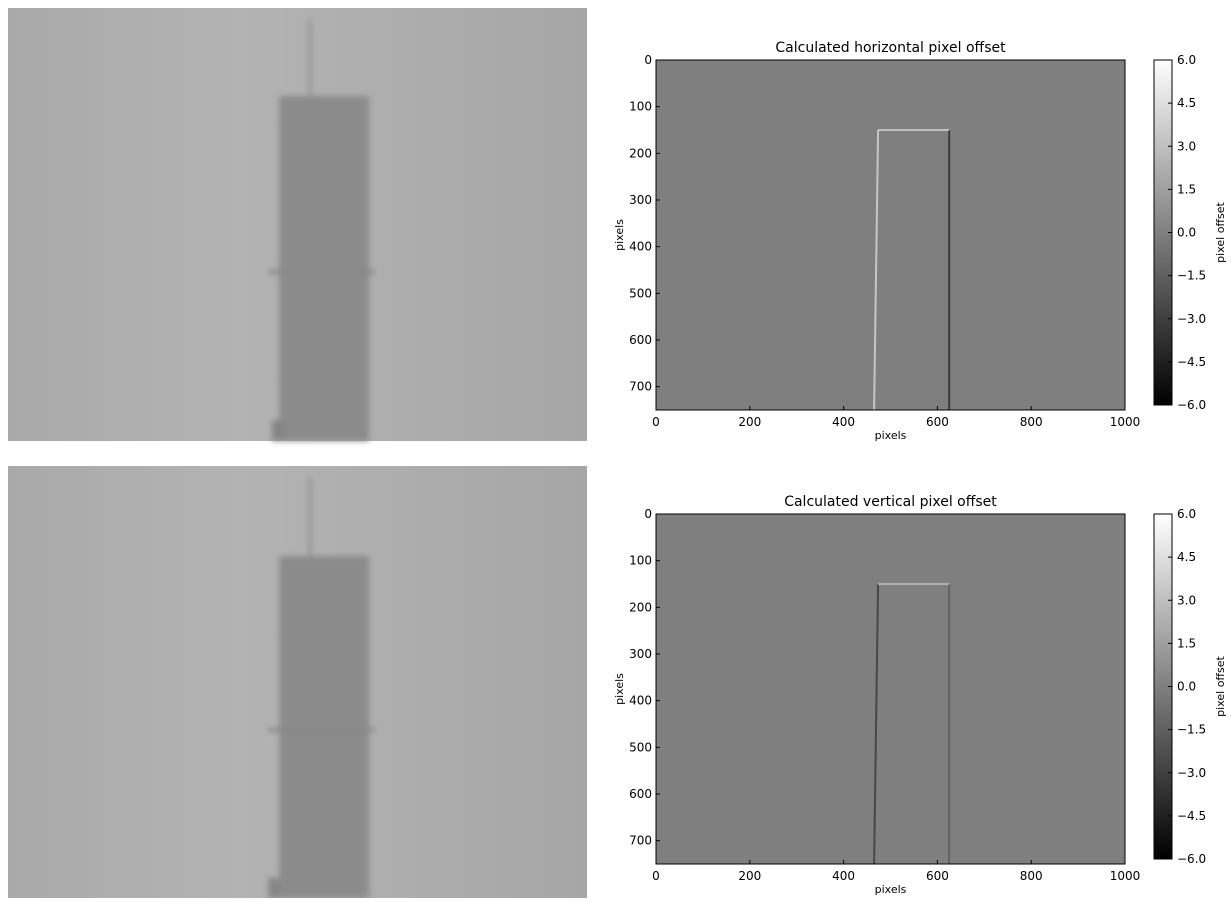  I want to click on chart-title: Calculated vertical pixel offset, so click(890, 502).